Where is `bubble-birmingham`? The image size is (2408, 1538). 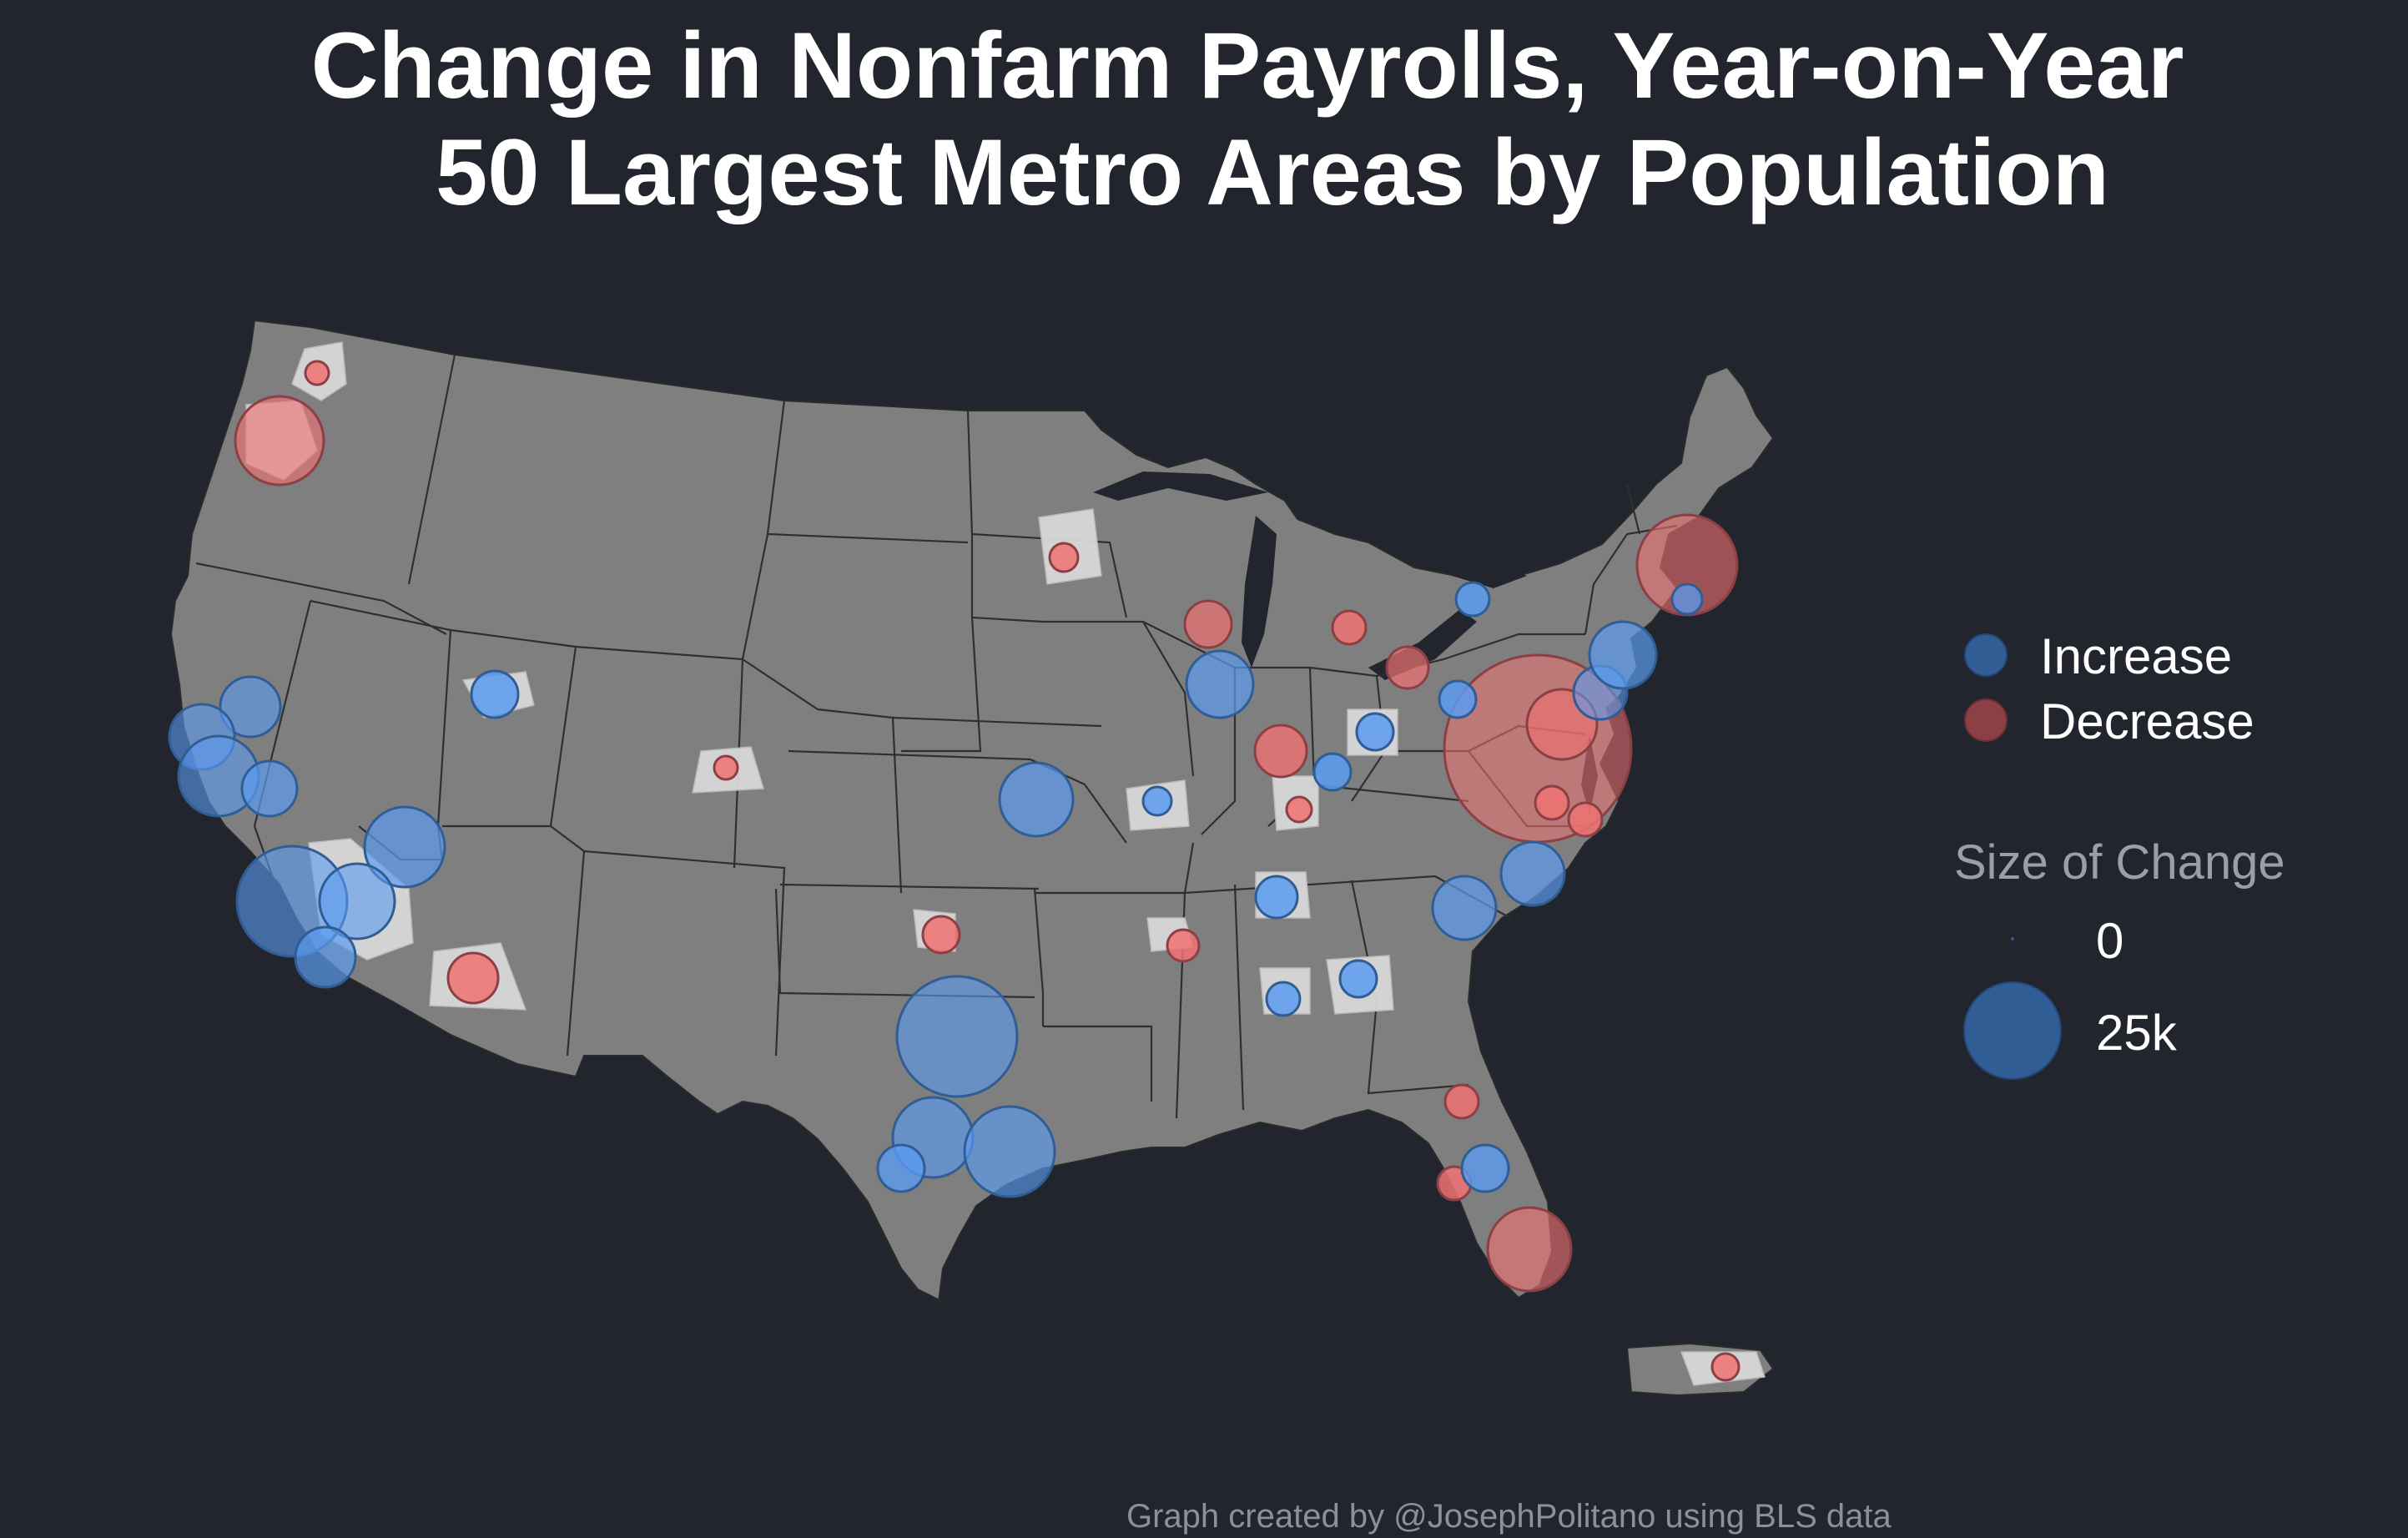
bubble-birmingham is located at coordinates (1283, 999).